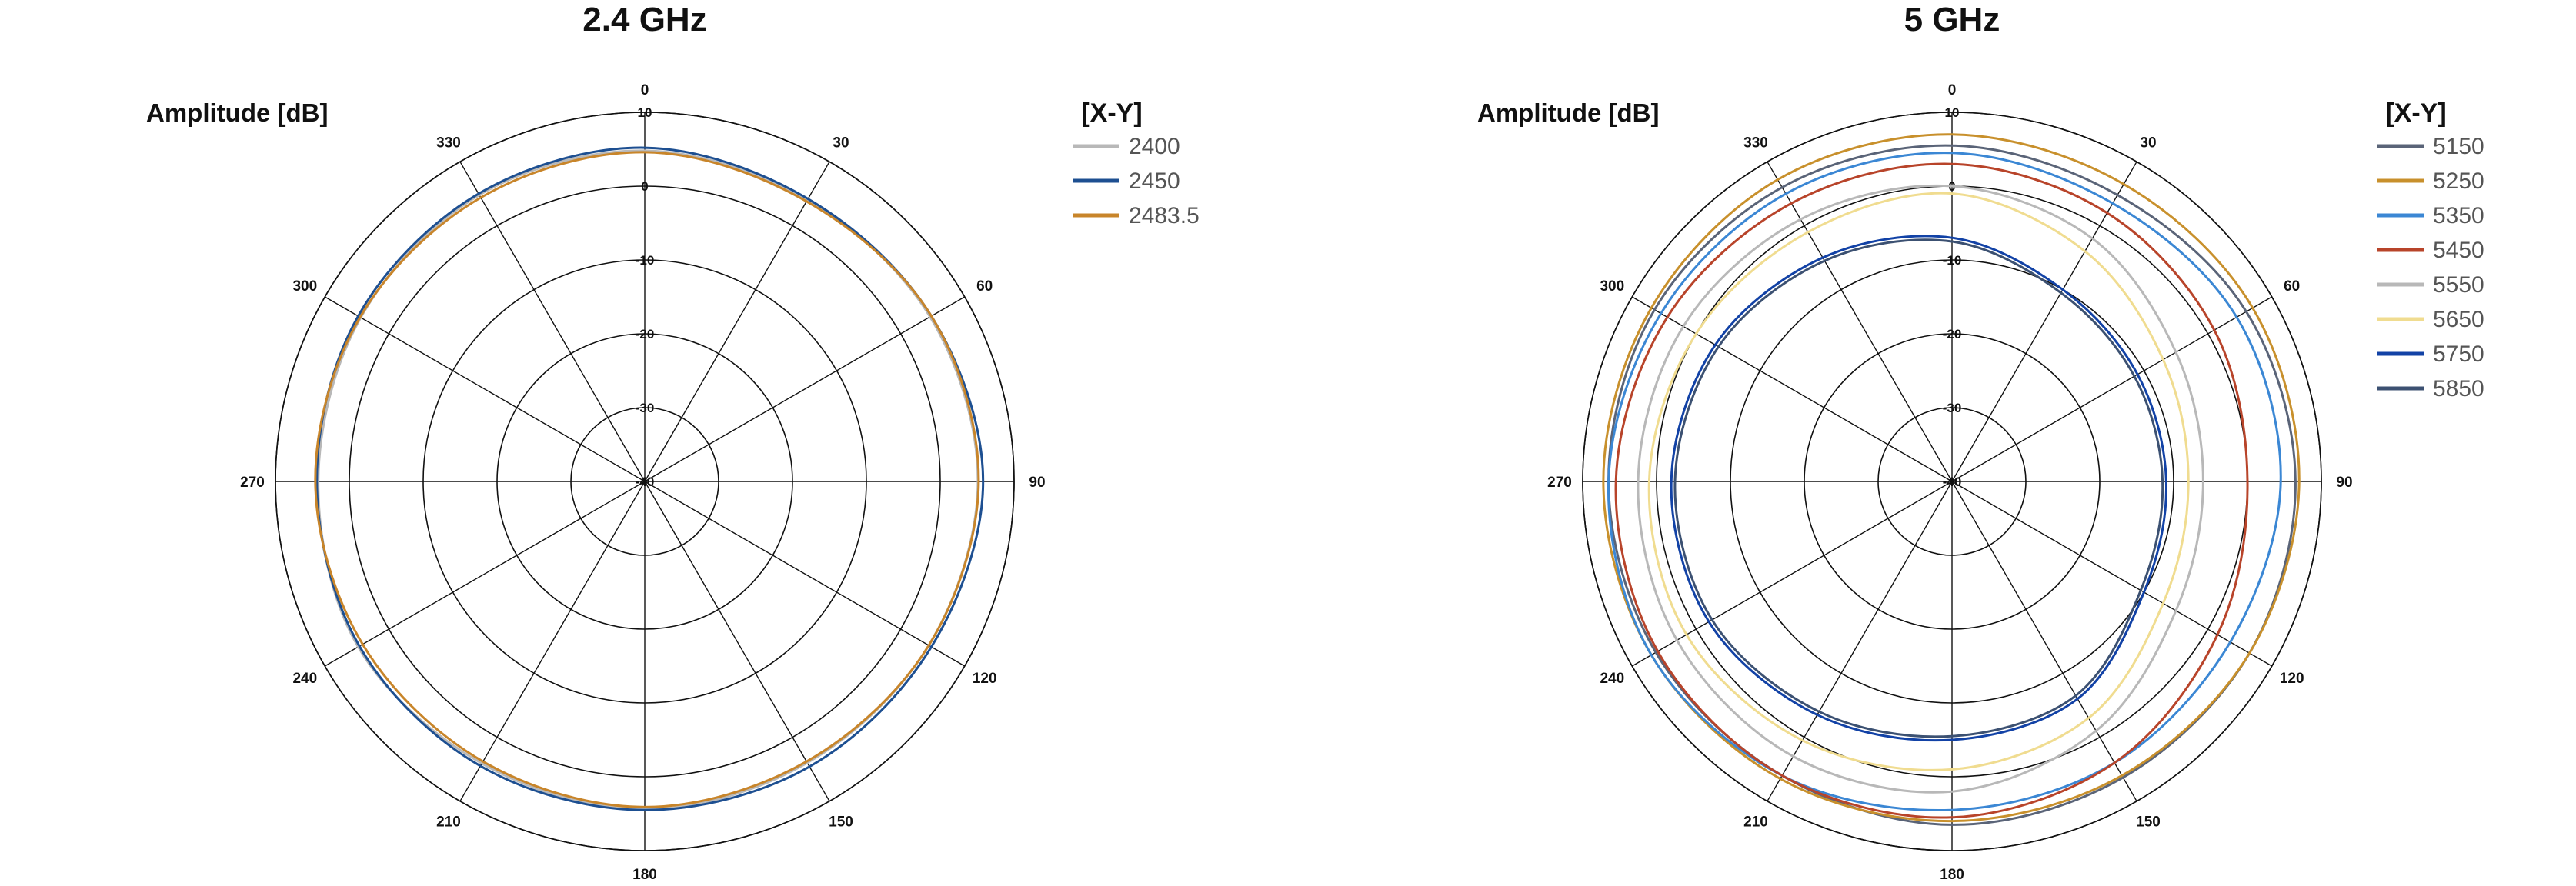 The height and width of the screenshot is (886, 2576). I want to click on legend-label: 2483.5, so click(1165, 215).